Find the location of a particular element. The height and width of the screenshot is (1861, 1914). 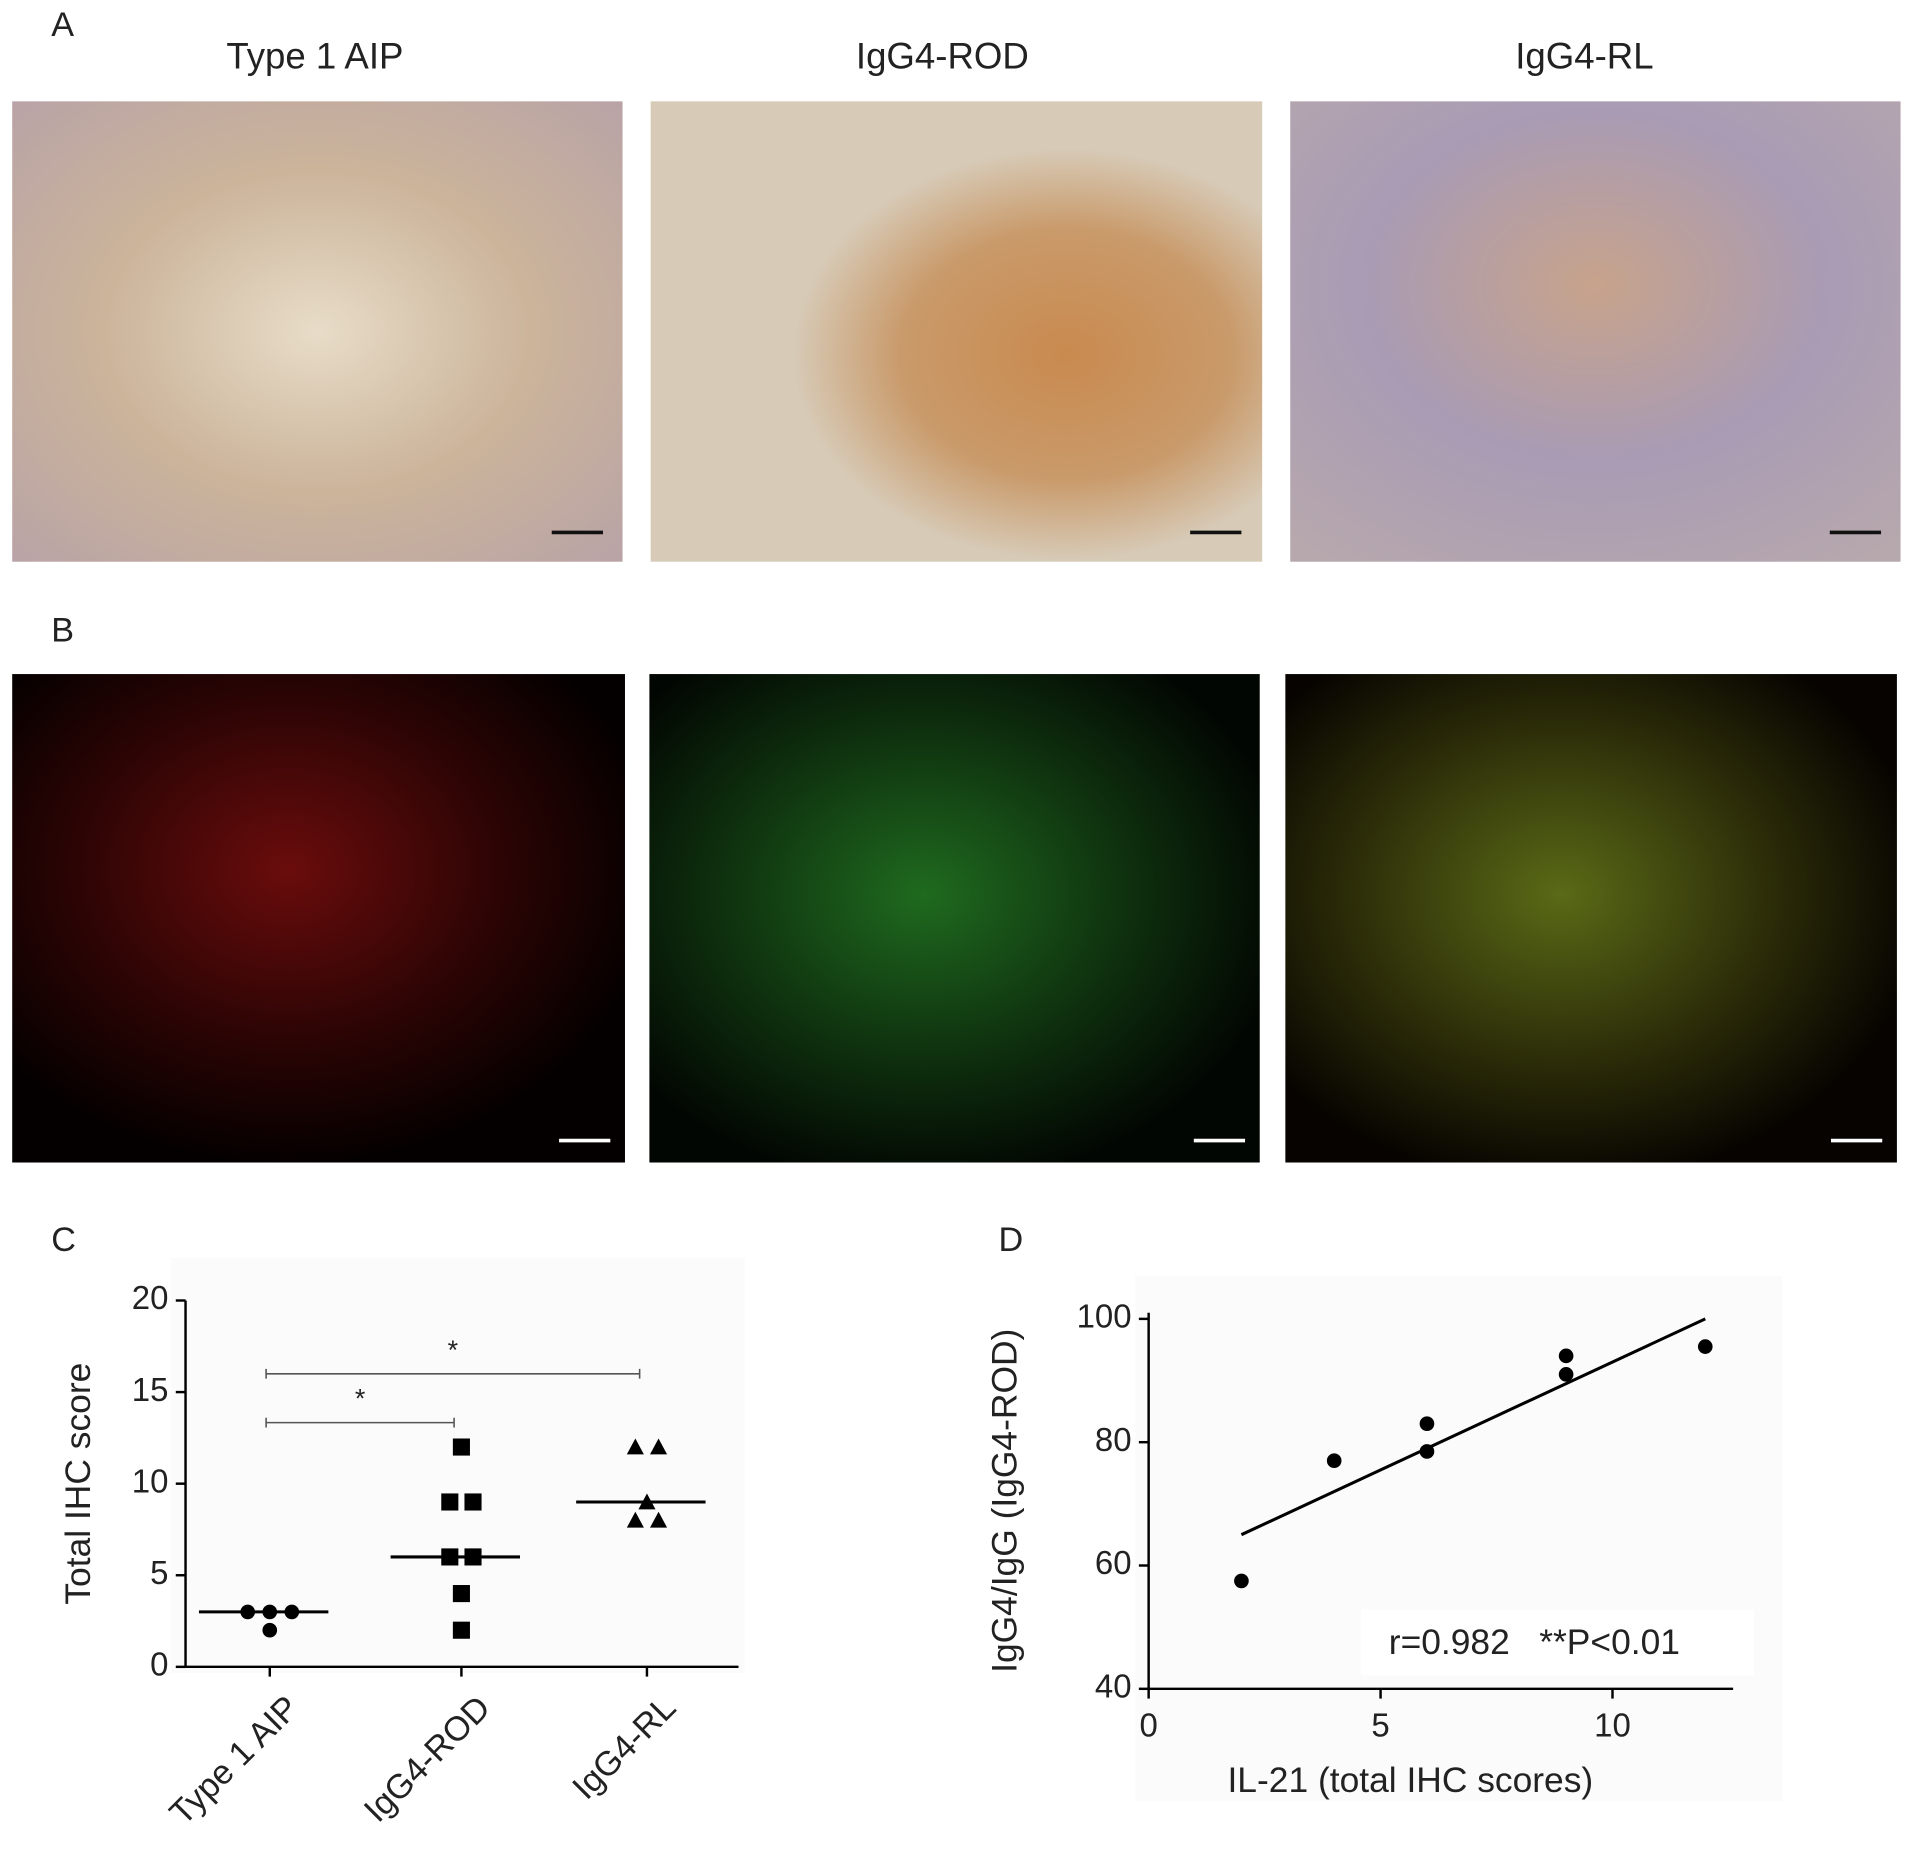

panel-label: B is located at coordinates (62, 631).